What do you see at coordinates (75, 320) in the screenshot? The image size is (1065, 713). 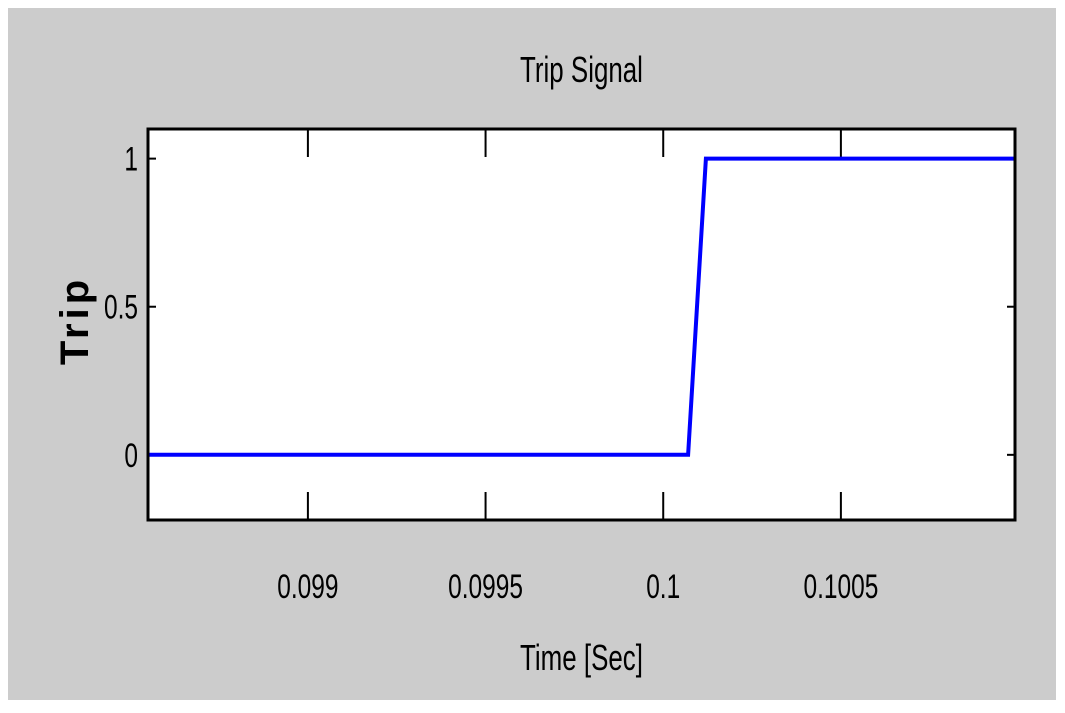 I see `y-axis-label: Trip` at bounding box center [75, 320].